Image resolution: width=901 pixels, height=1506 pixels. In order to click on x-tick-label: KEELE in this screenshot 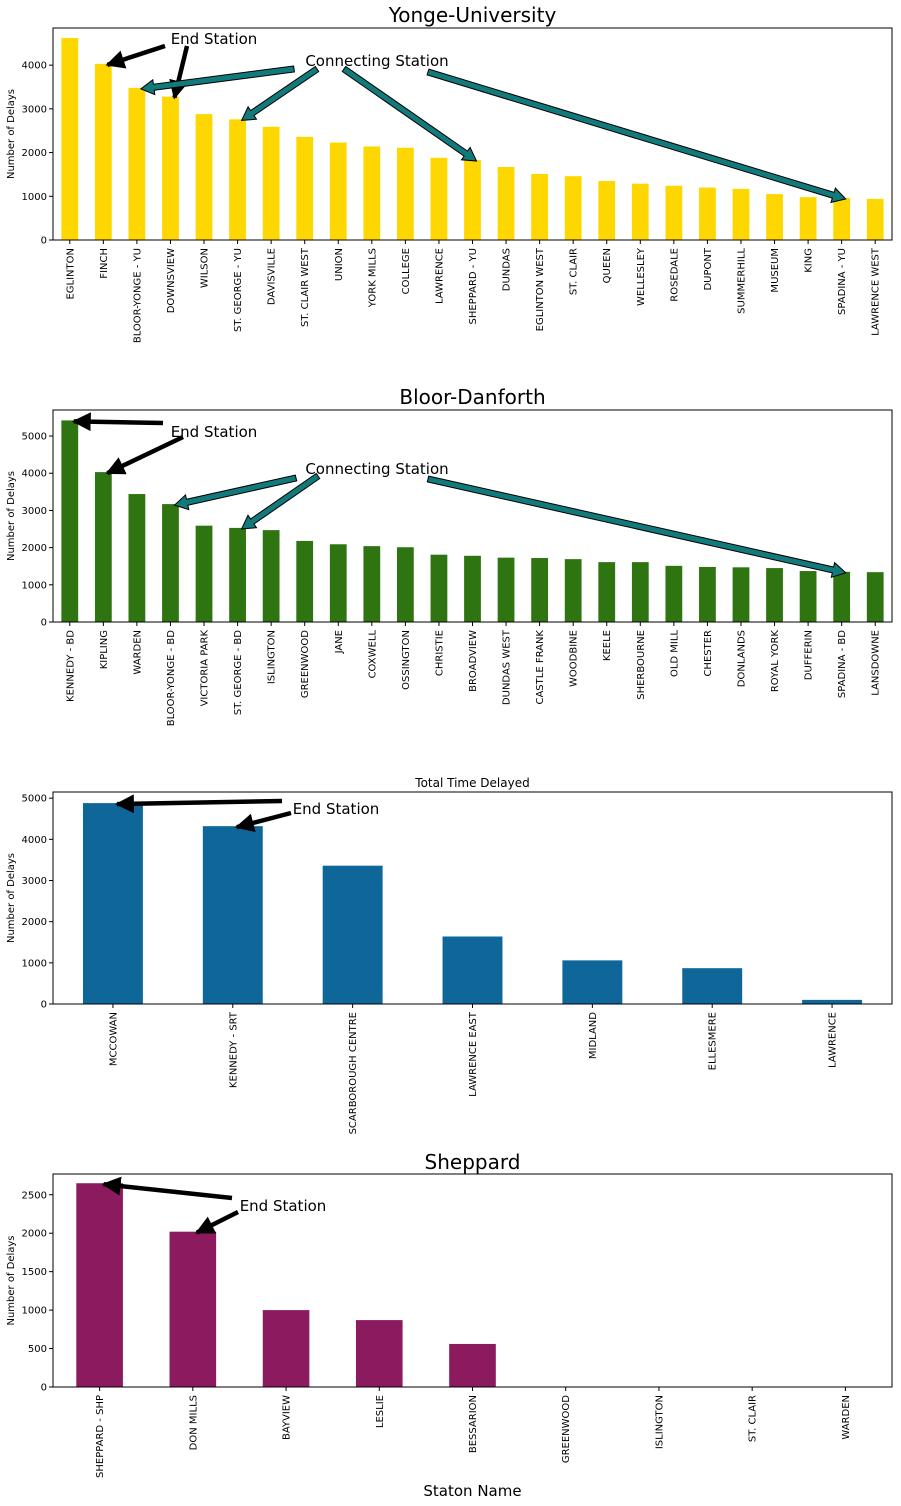, I will do `click(607, 645)`.